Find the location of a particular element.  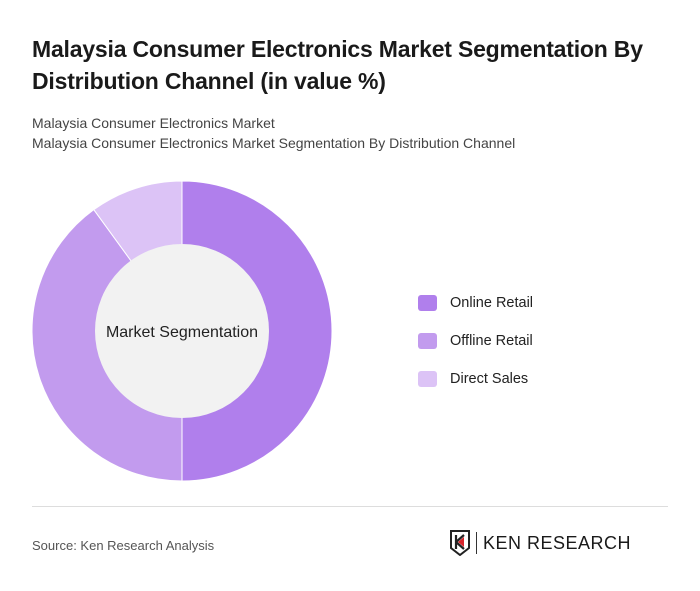

legend-item-offline-retail: Offline Retail is located at coordinates (475, 341).